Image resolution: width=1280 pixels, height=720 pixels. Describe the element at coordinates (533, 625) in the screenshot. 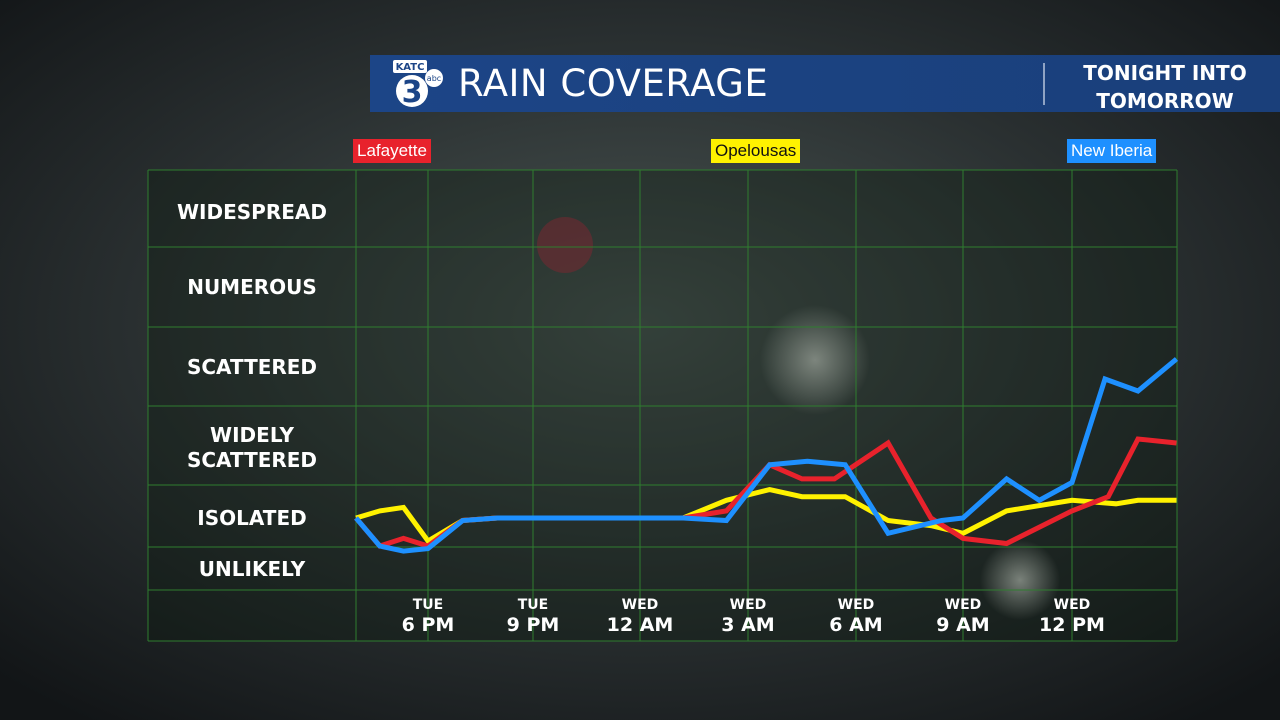

I see `x-tick-time: 9 PM` at that location.